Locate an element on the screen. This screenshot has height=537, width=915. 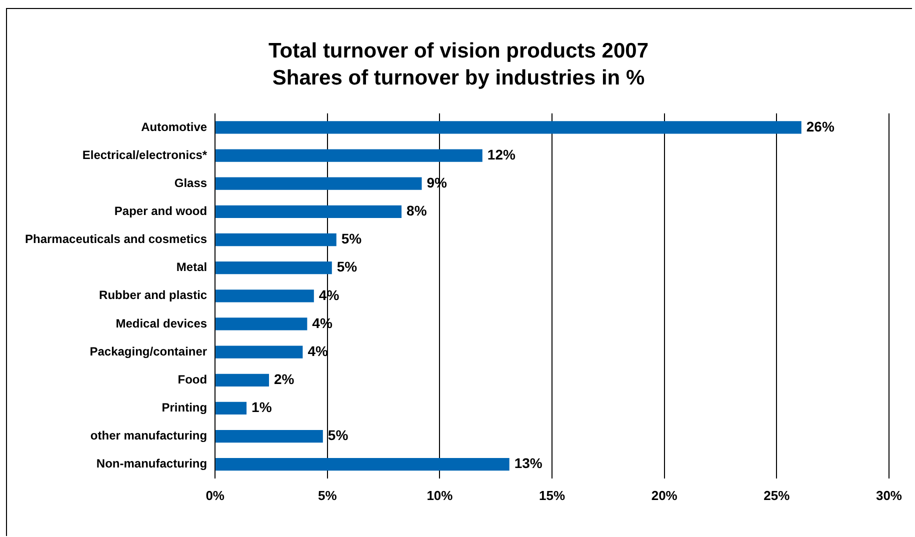
x-tick-label: 10% is located at coordinates (440, 495).